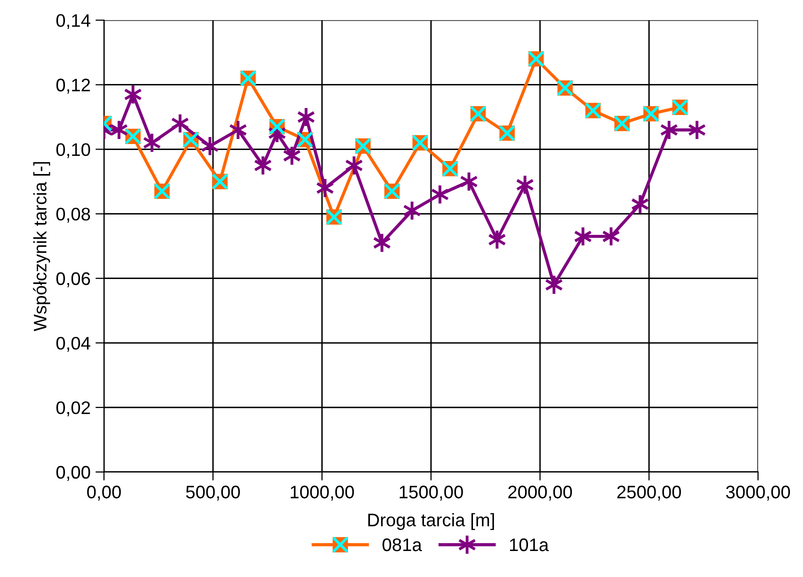 Image resolution: width=803 pixels, height=577 pixels. Describe the element at coordinates (73, 344) in the screenshot. I see `y-tick-label: 0,04` at that location.